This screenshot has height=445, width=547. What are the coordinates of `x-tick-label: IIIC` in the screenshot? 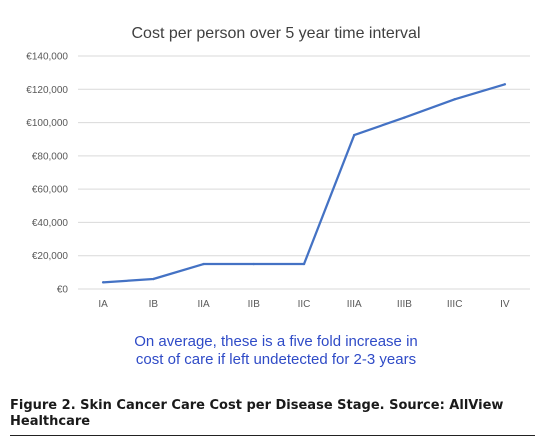 It's located at (455, 304).